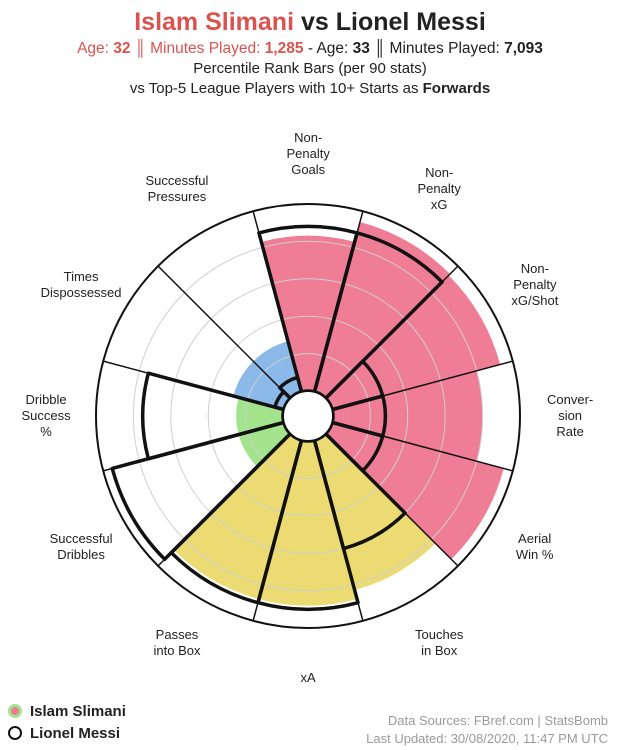 The image size is (620, 750). I want to click on p2-sep: ║, so click(380, 48).